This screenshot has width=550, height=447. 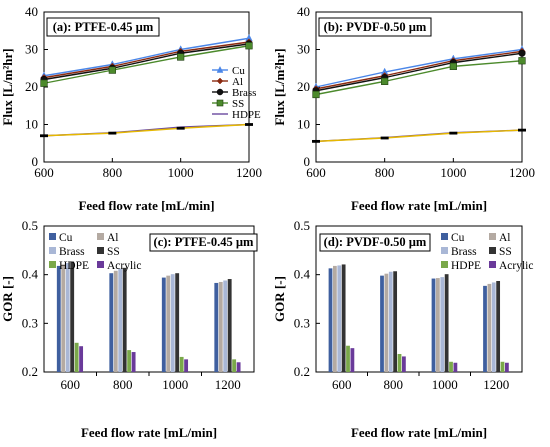 What do you see at coordinates (246, 115) in the screenshot?
I see `legend-label-hdpe: HDPE` at bounding box center [246, 115].